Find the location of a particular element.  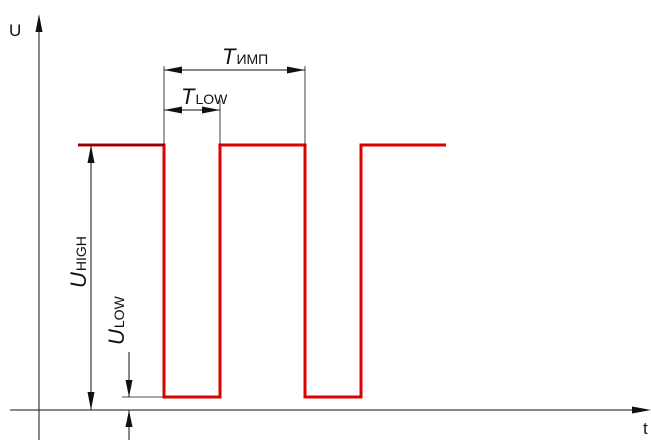

u-high-label-main: U is located at coordinates (78, 280).